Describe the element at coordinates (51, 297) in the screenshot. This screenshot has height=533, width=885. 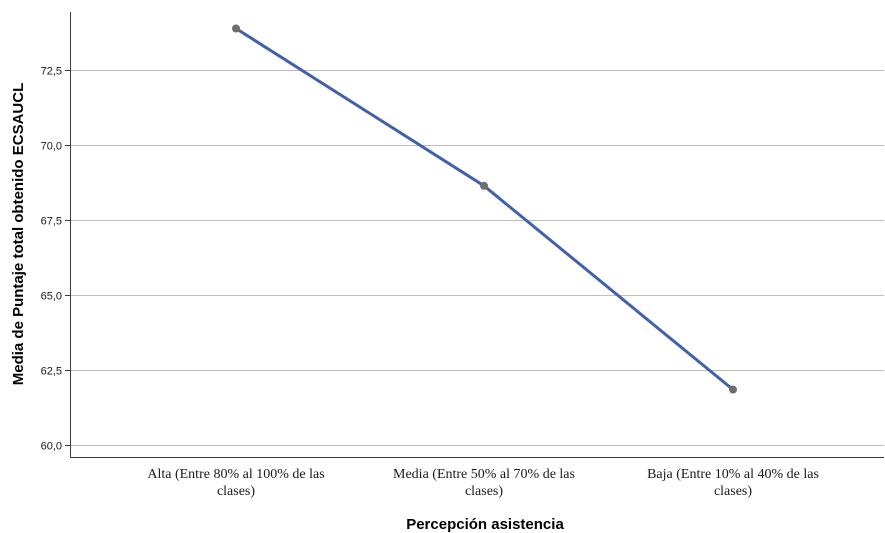
I see `y-tick-label: 65,0` at that location.